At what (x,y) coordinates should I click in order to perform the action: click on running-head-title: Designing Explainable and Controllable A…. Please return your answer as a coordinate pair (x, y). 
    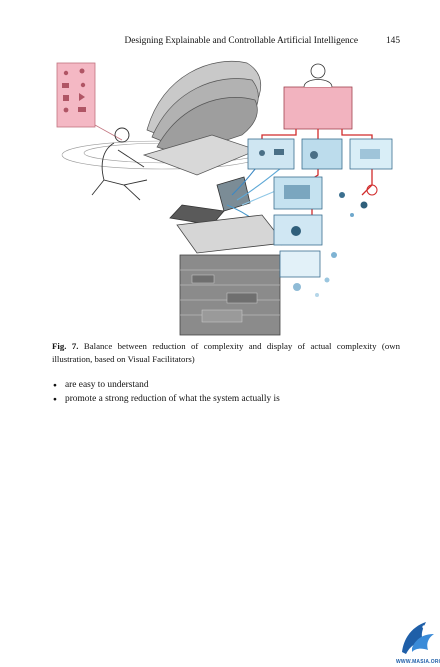
    Looking at the image, I should click on (241, 41).